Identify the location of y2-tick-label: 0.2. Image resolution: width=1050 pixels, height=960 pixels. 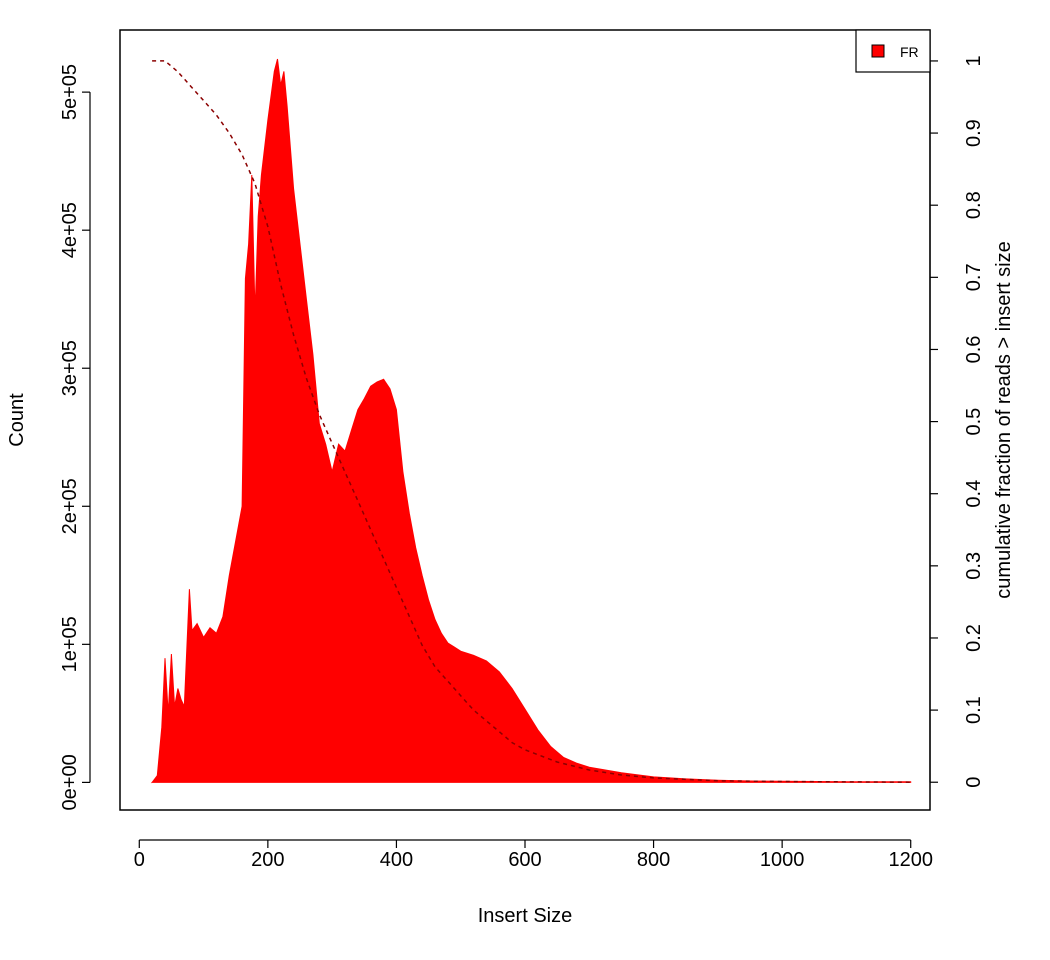
(974, 638).